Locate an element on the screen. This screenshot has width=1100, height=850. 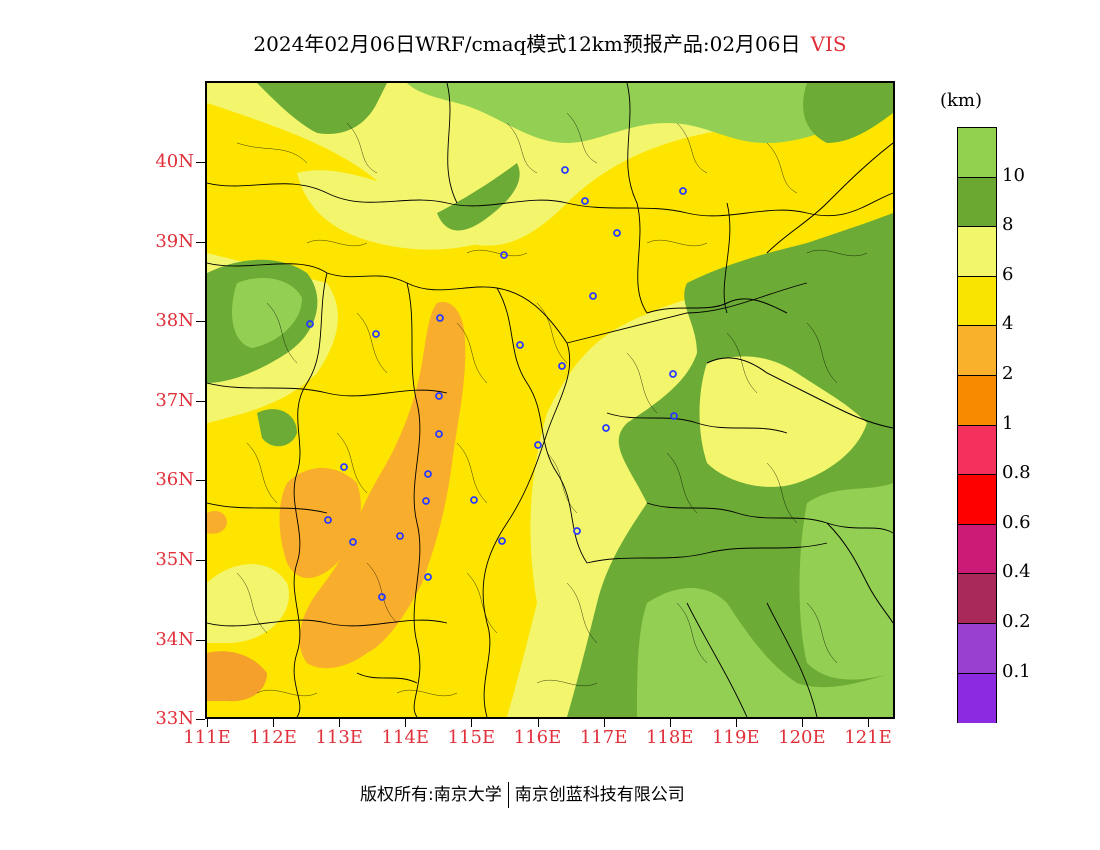
latitude-label: 33N is located at coordinates (174, 719).